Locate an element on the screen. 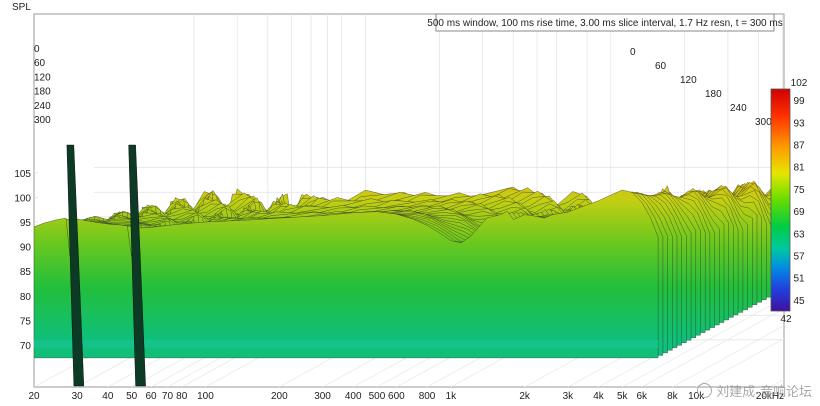  x-tick-label: 40 is located at coordinates (108, 396).